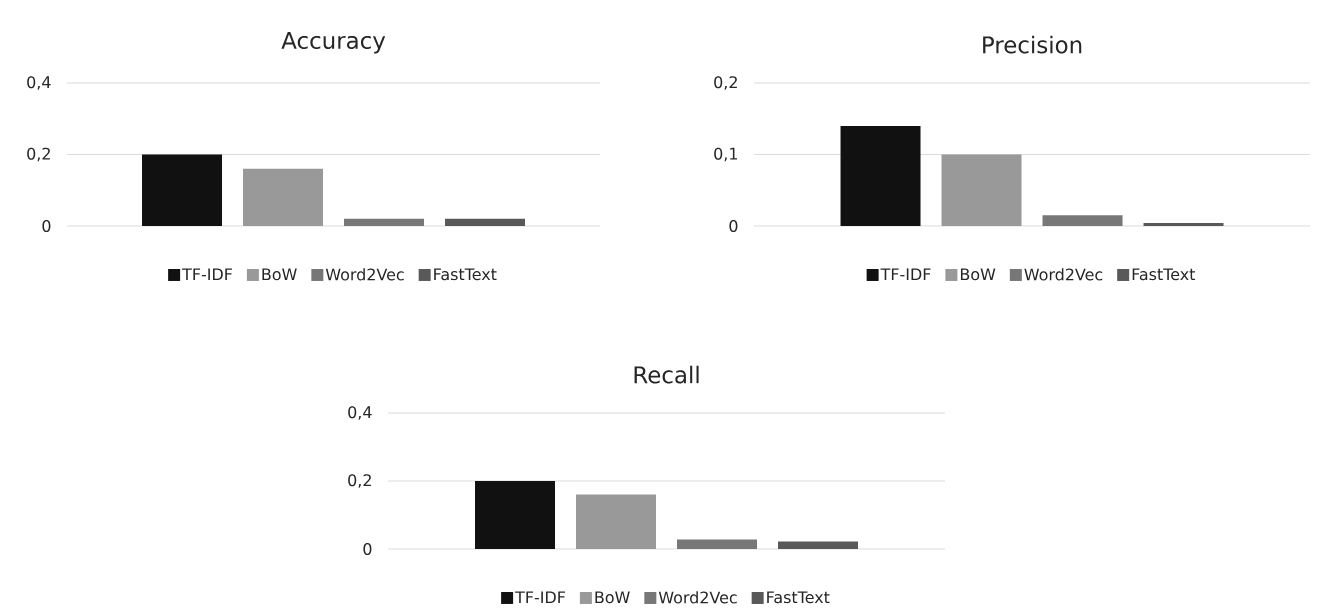 The width and height of the screenshot is (1318, 614). What do you see at coordinates (666, 374) in the screenshot?
I see `chart-title: Recall` at bounding box center [666, 374].